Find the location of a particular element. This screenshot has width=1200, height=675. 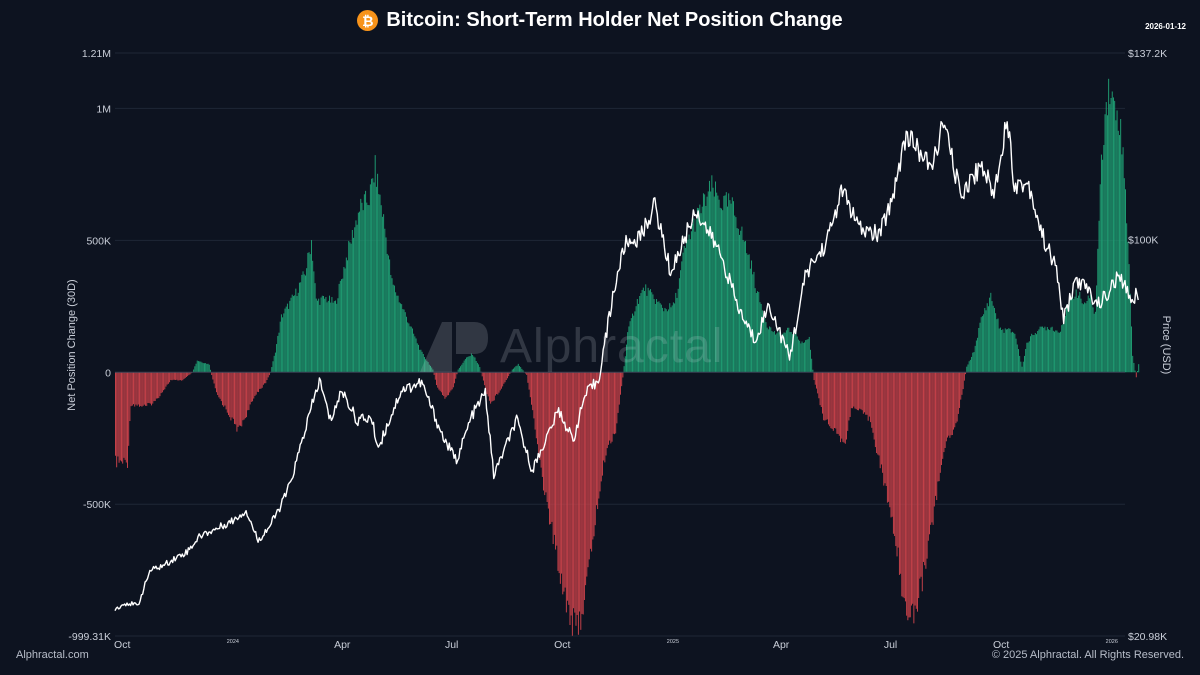

watermark-text: Alphractal is located at coordinates (612, 346).